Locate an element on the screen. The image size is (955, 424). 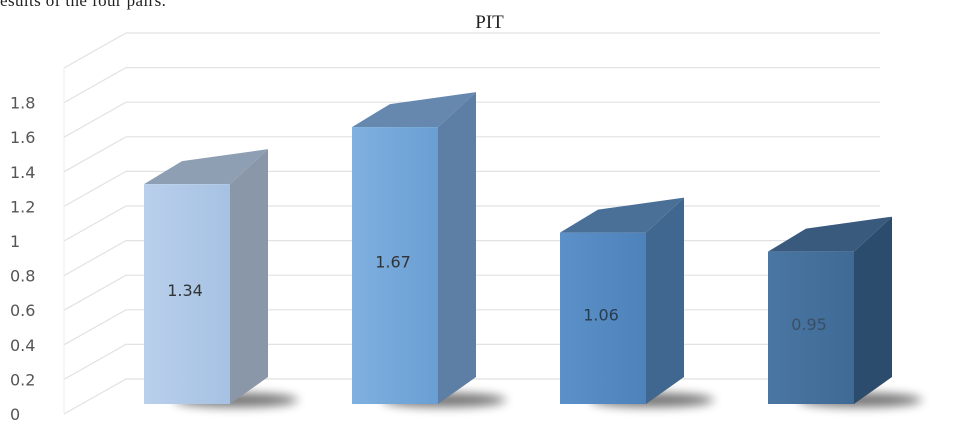
data-label: 1.06 is located at coordinates (601, 314).